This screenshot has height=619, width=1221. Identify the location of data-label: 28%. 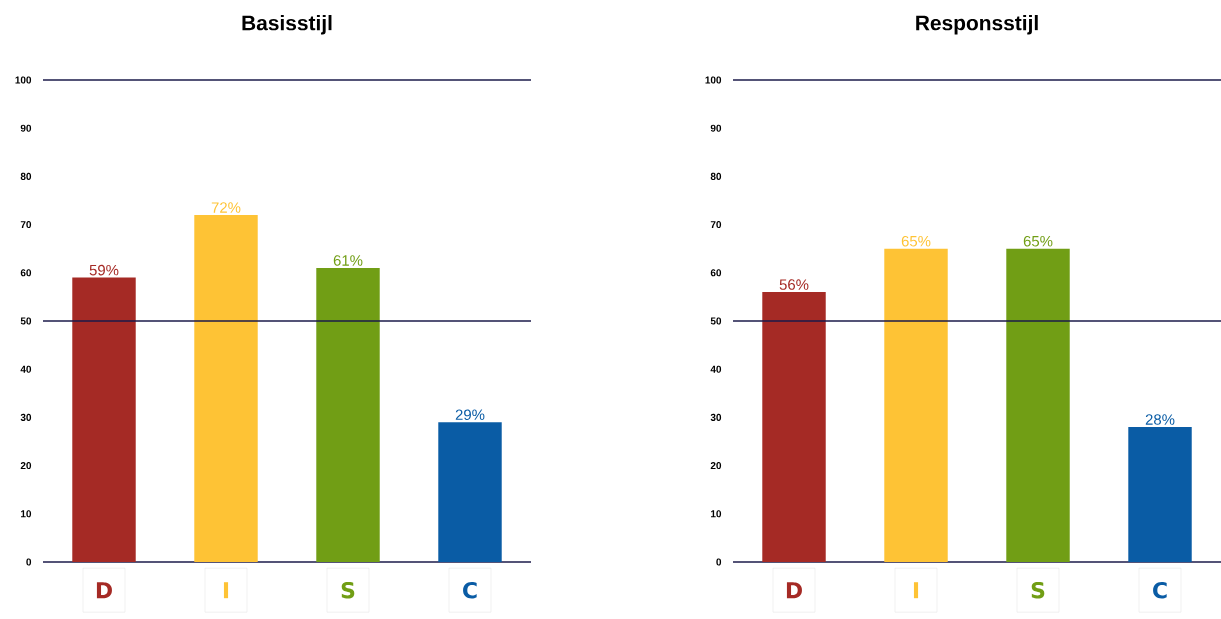
(1160, 419).